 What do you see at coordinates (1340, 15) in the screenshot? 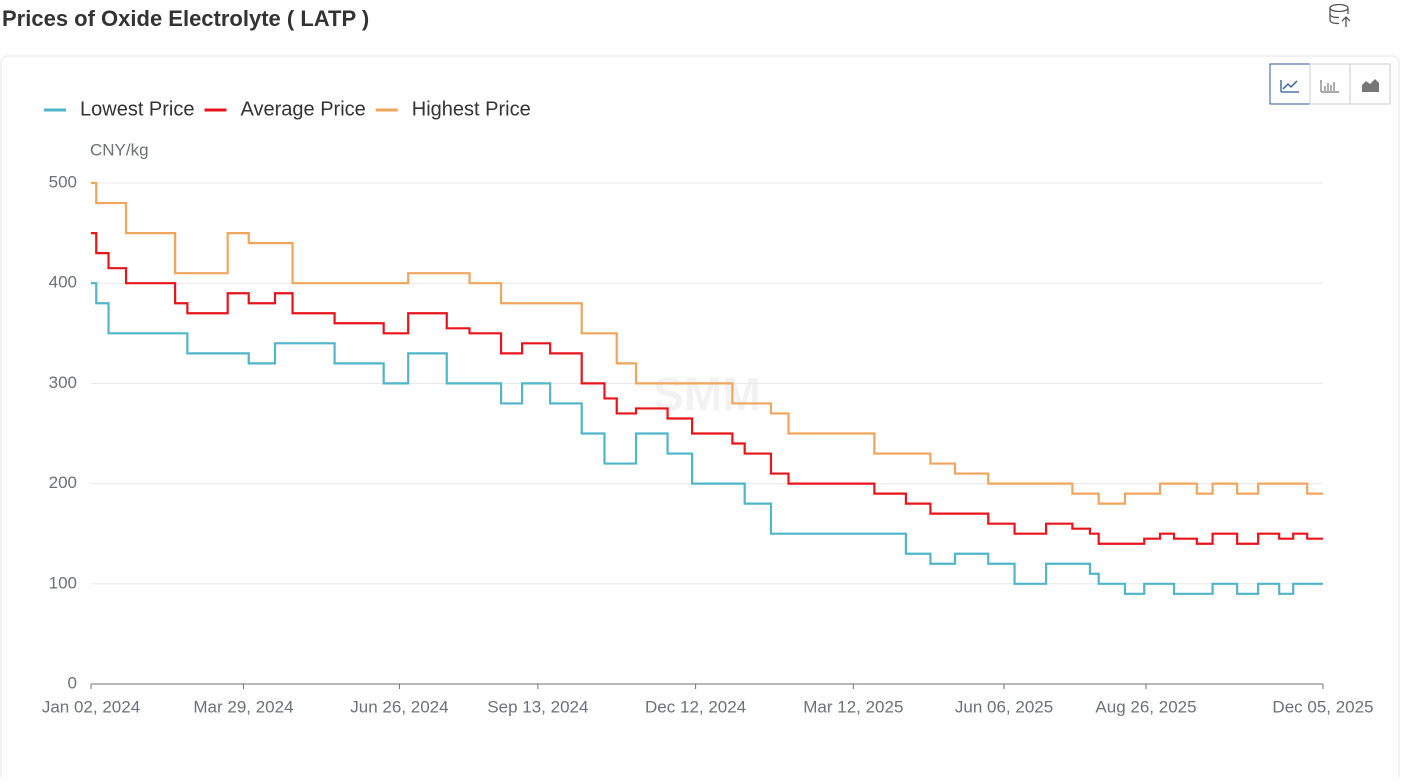
I see `export-icon` at bounding box center [1340, 15].